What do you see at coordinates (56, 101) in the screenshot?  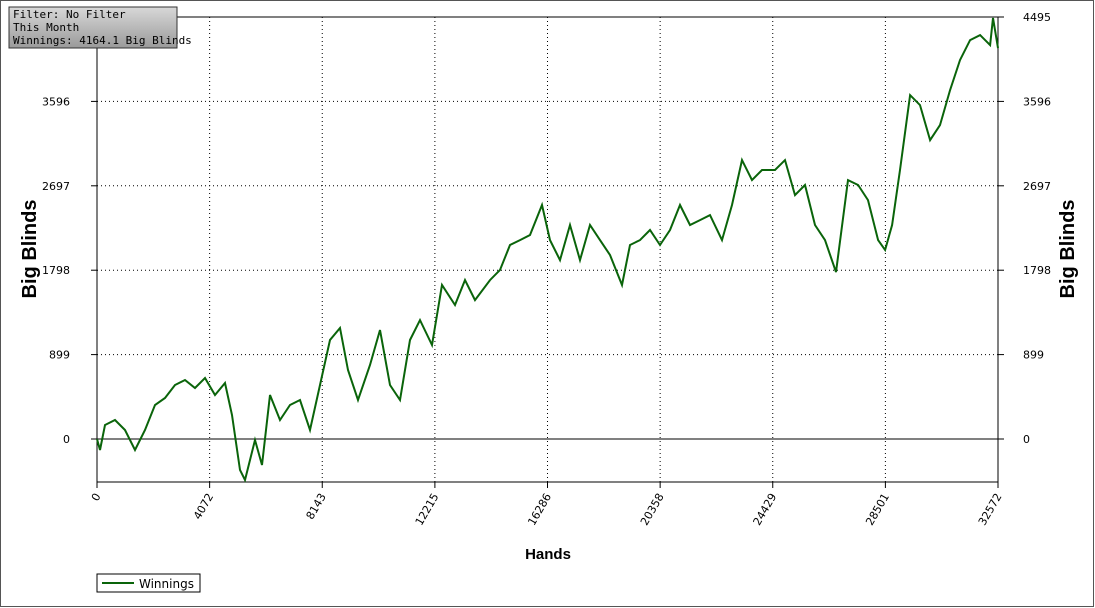 I see `y-tick-label: 3596` at bounding box center [56, 101].